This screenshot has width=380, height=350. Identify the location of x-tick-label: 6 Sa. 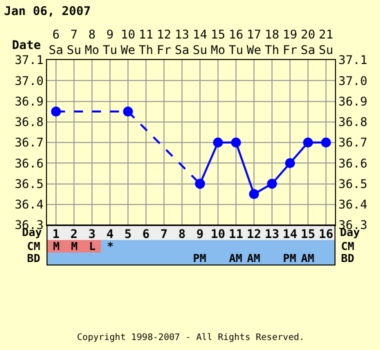
(56, 43).